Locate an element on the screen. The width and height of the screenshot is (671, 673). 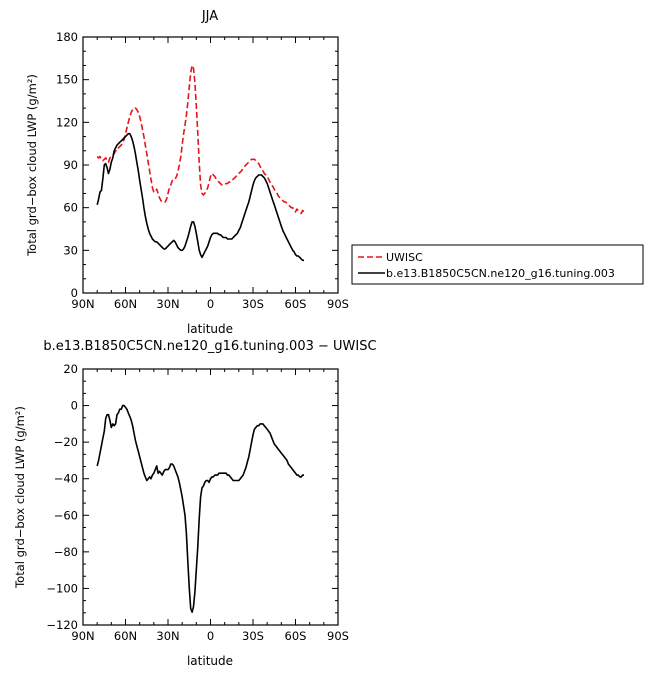
plot-frame is located at coordinates (210, 165).